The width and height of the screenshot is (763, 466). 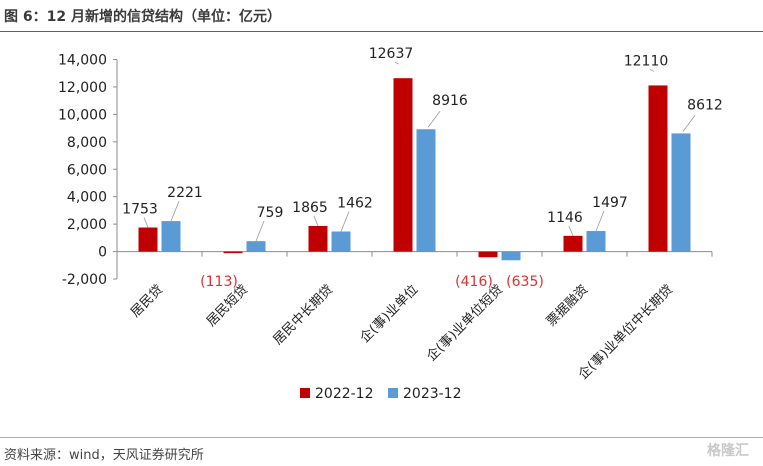 What do you see at coordinates (102, 253) in the screenshot?
I see `y-tick-label: 0` at bounding box center [102, 253].